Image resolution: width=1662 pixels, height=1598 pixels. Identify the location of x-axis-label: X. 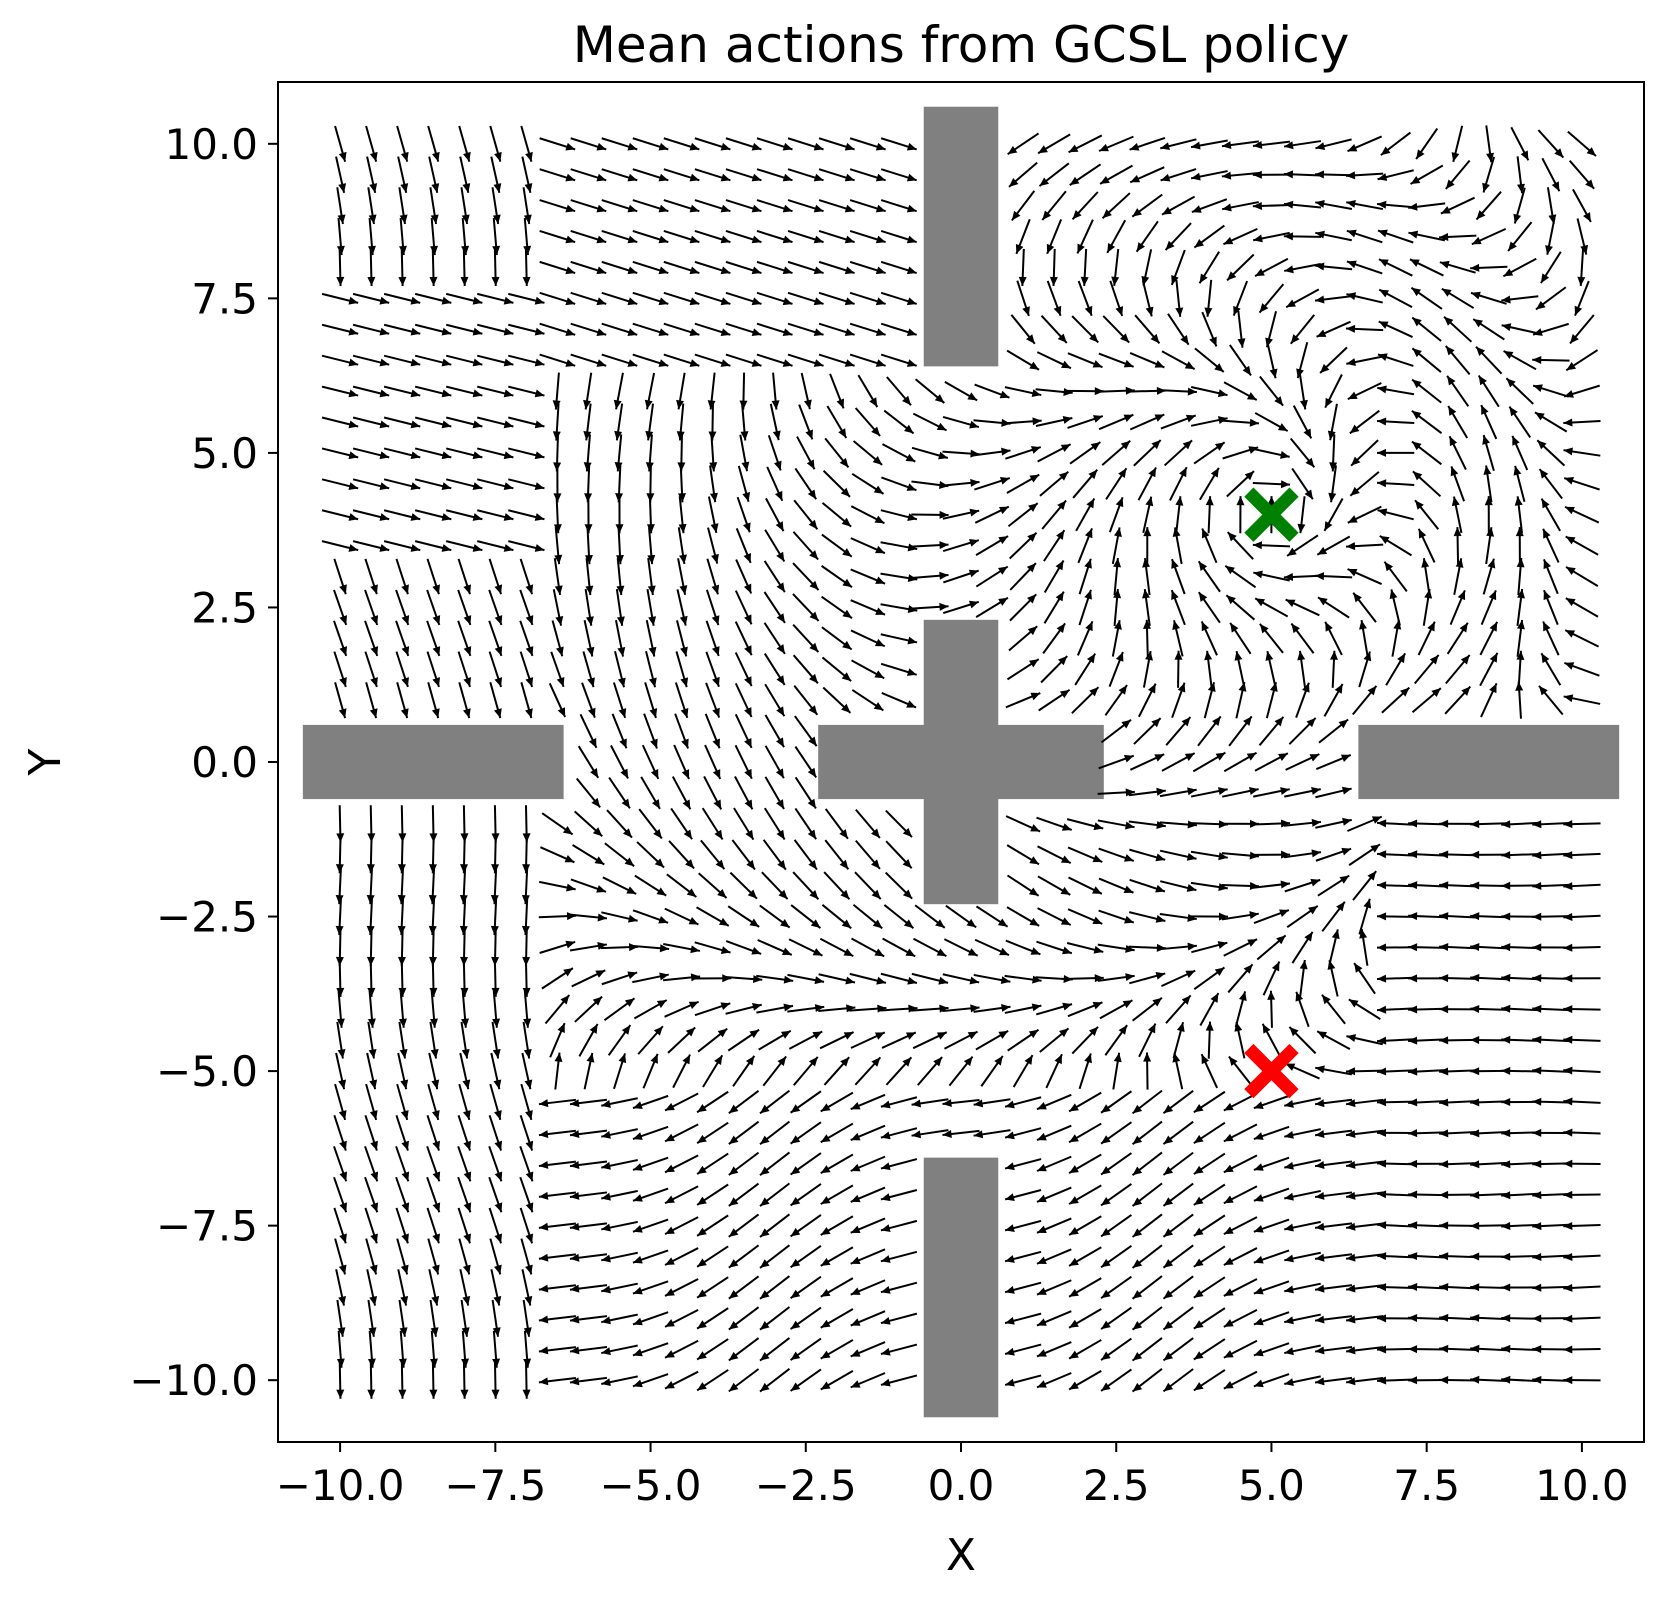
(961, 1555).